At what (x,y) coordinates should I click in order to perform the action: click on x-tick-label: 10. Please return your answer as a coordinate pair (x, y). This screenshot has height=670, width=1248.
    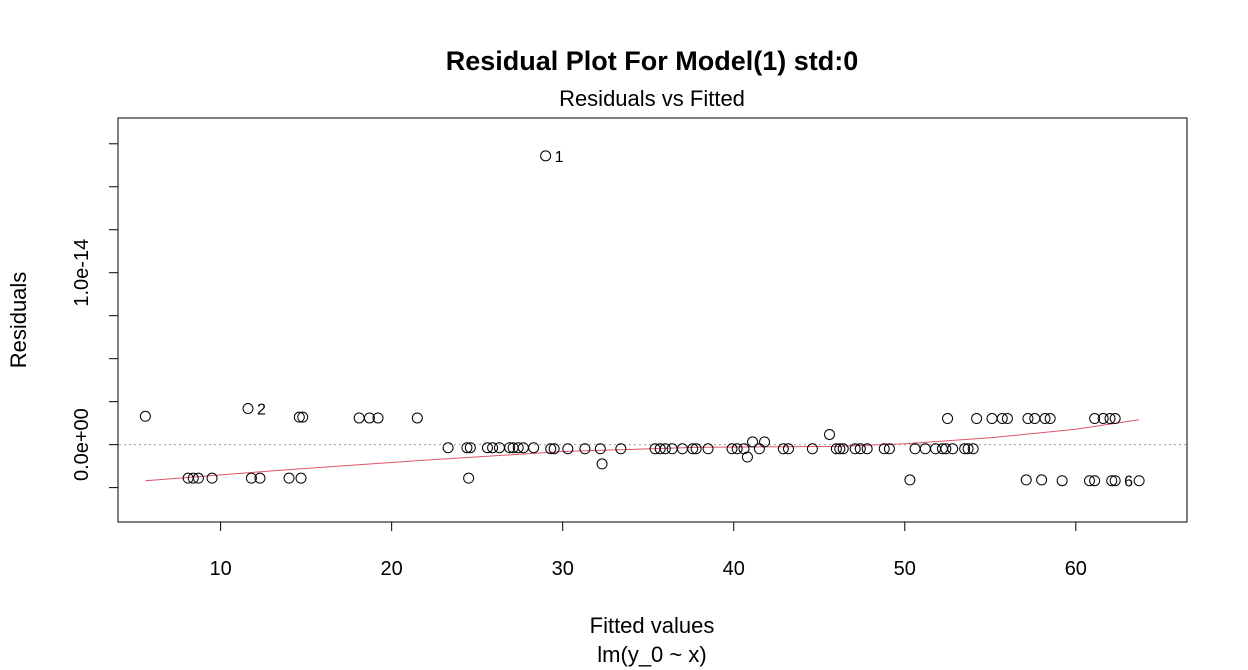
    Looking at the image, I should click on (220, 569).